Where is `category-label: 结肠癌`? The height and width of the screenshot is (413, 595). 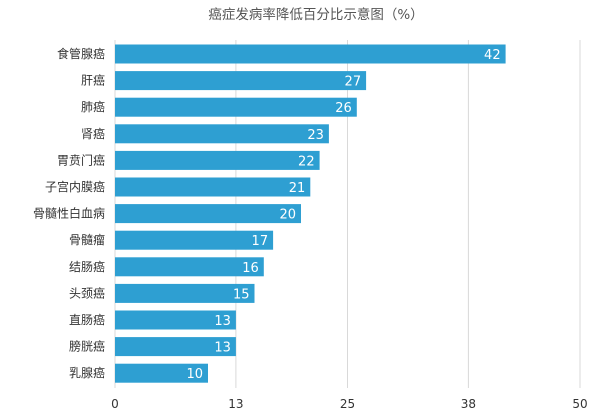
category-label: 结肠癌 is located at coordinates (87, 266).